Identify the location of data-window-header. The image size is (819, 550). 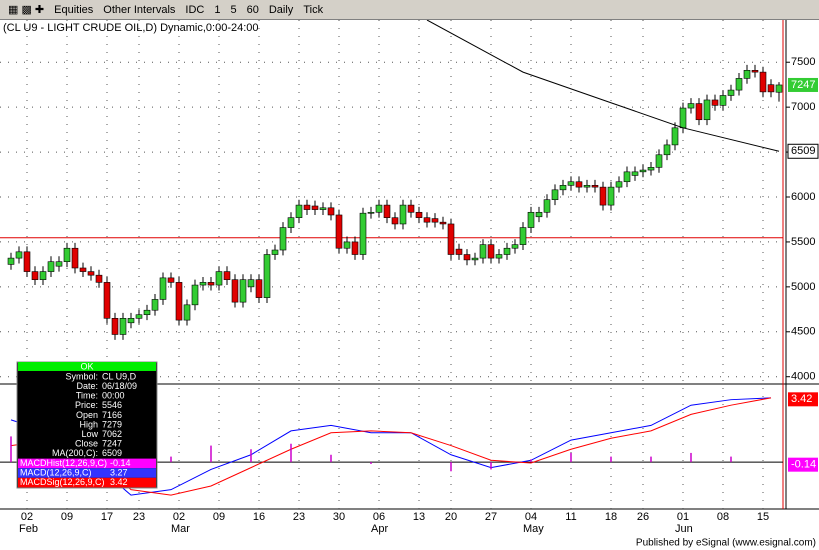
(87, 366).